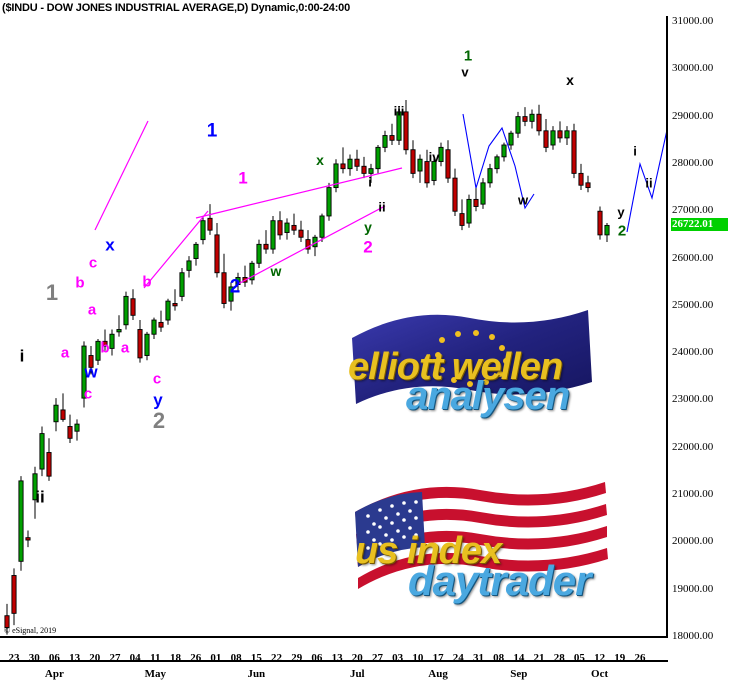 The width and height of the screenshot is (729, 684). What do you see at coordinates (434, 157) in the screenshot?
I see `wave-label: iv` at bounding box center [434, 157].